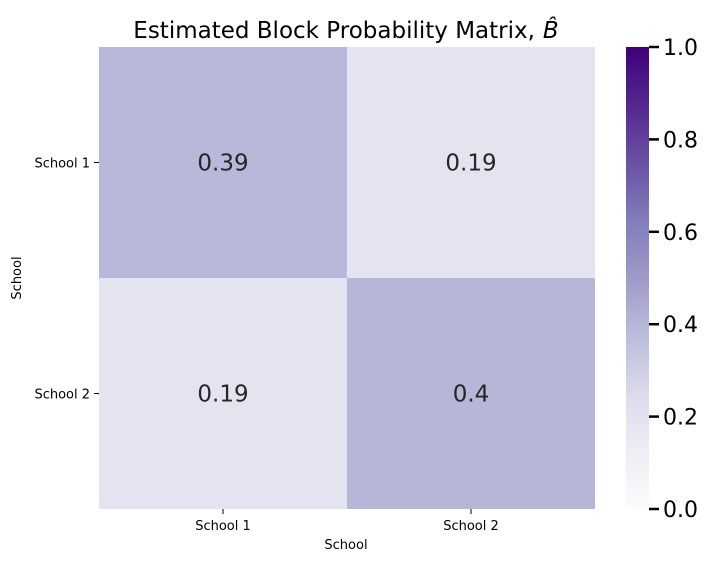 The height and width of the screenshot is (562, 712). I want to click on colorbar-ticks: 0.0 0.2 0.4 0.6 0.8 1.0, so click(673, 279).